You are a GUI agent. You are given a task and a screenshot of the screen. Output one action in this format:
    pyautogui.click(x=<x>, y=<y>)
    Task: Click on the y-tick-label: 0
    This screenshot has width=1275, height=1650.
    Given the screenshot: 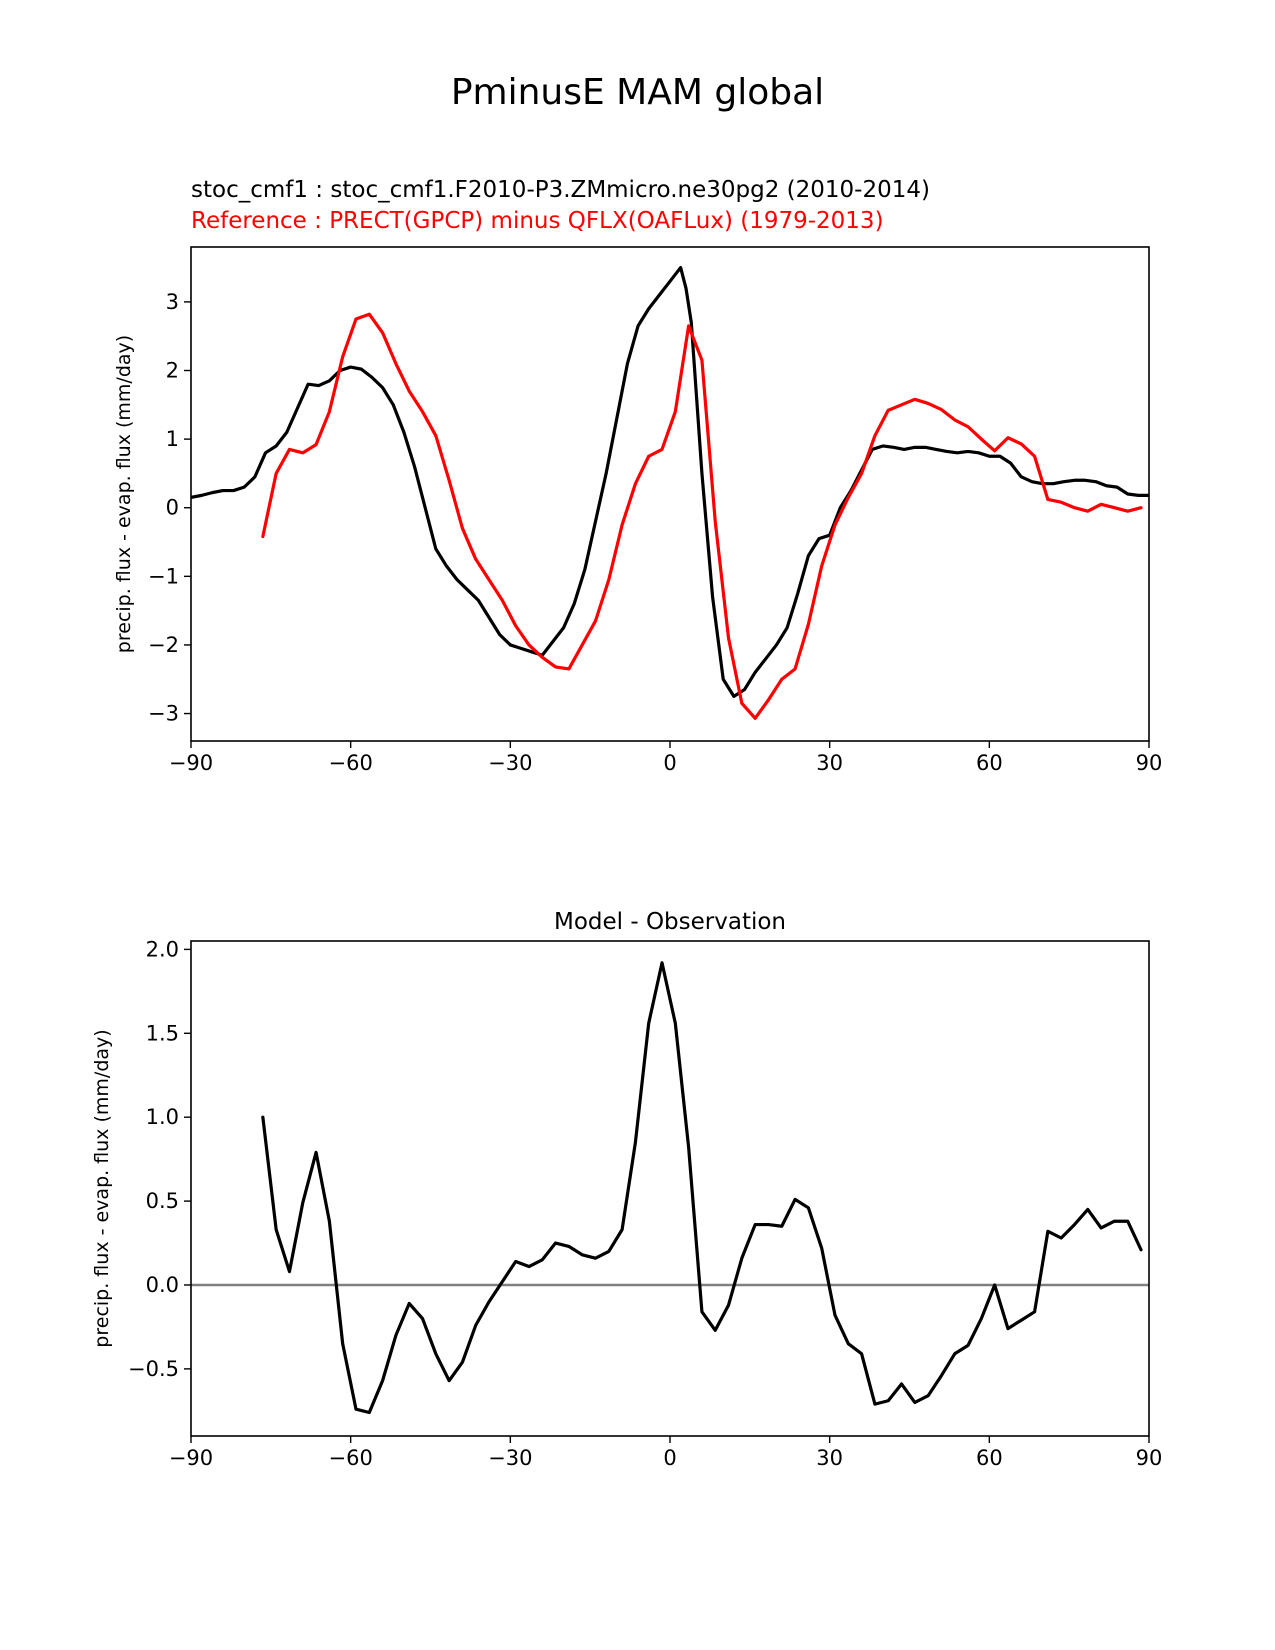 What is the action you would take?
    pyautogui.click(x=172, y=508)
    